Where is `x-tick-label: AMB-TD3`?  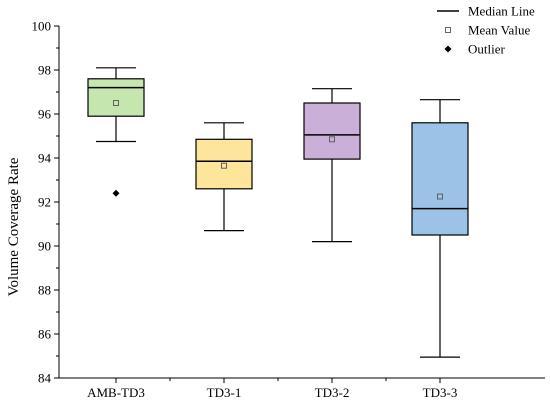
x-tick-label: AMB-TD3 is located at coordinates (116, 392).